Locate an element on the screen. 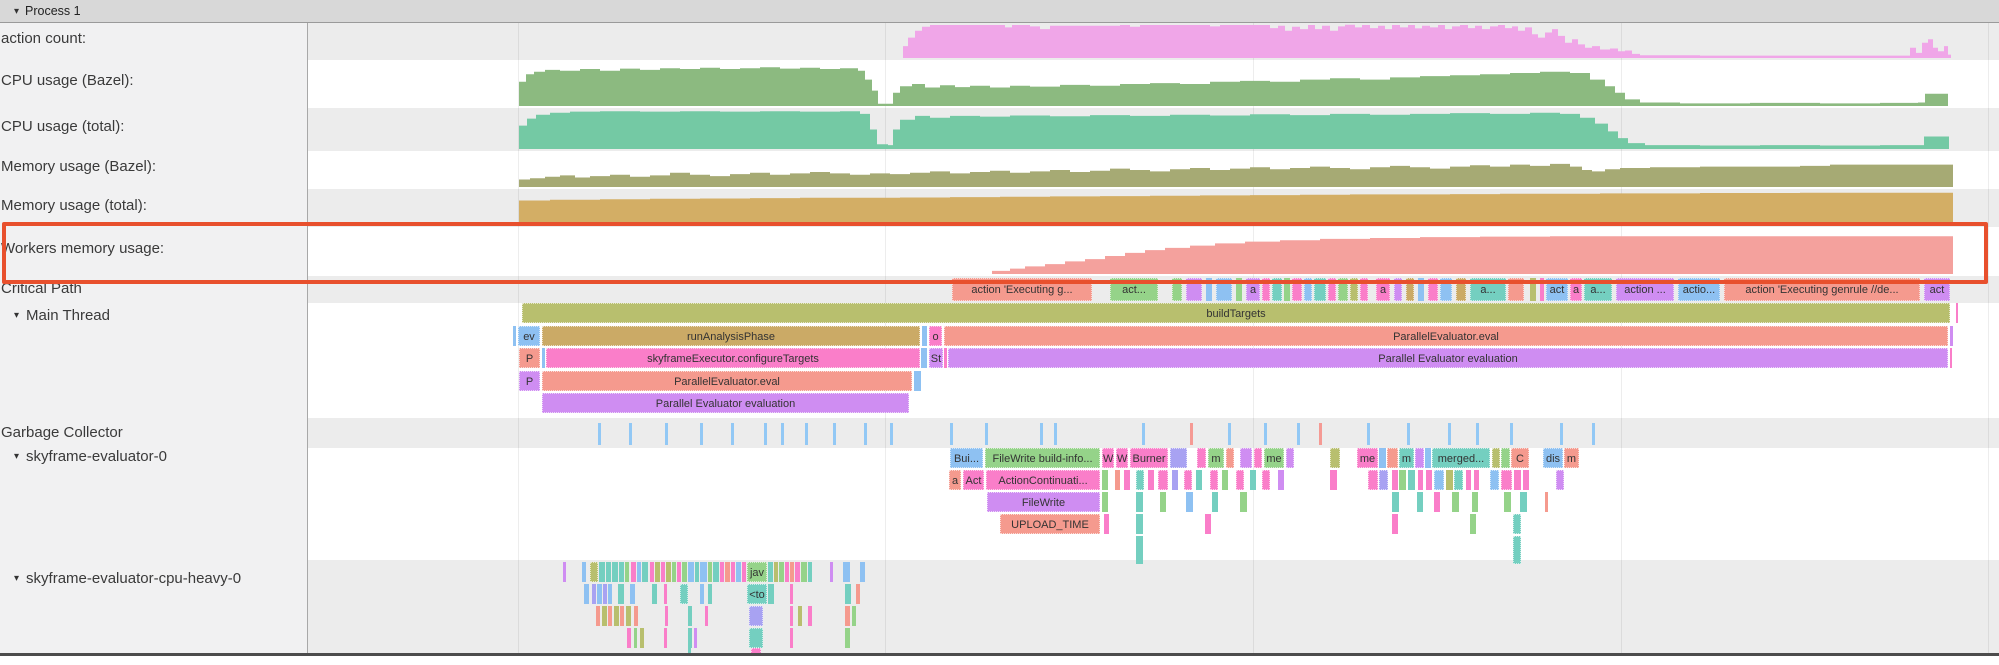  main-thread-slice: skyframeExecutor.configureTargets is located at coordinates (733, 358).